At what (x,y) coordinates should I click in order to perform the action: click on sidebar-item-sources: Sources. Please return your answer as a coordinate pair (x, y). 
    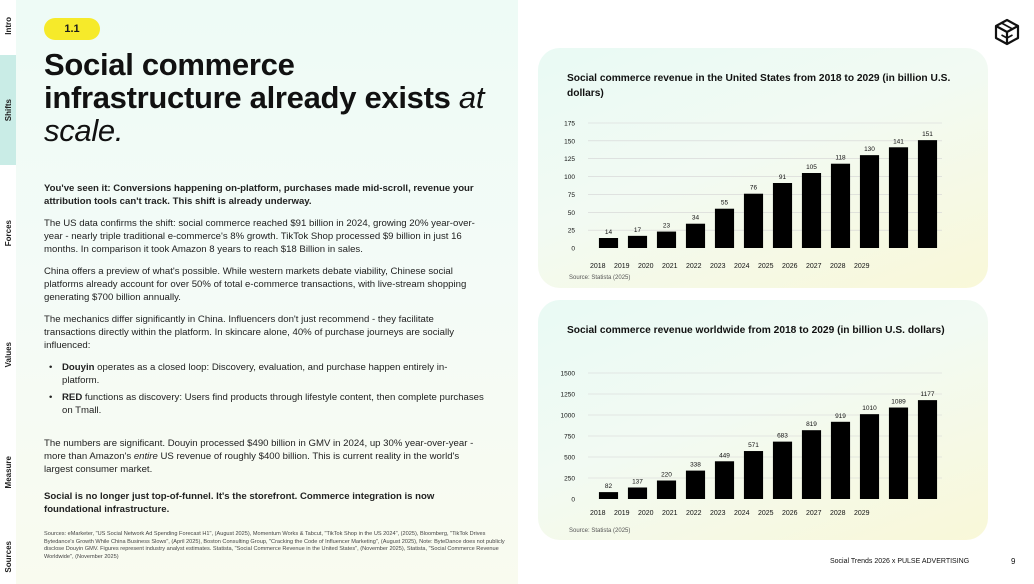
    Looking at the image, I should click on (8, 557).